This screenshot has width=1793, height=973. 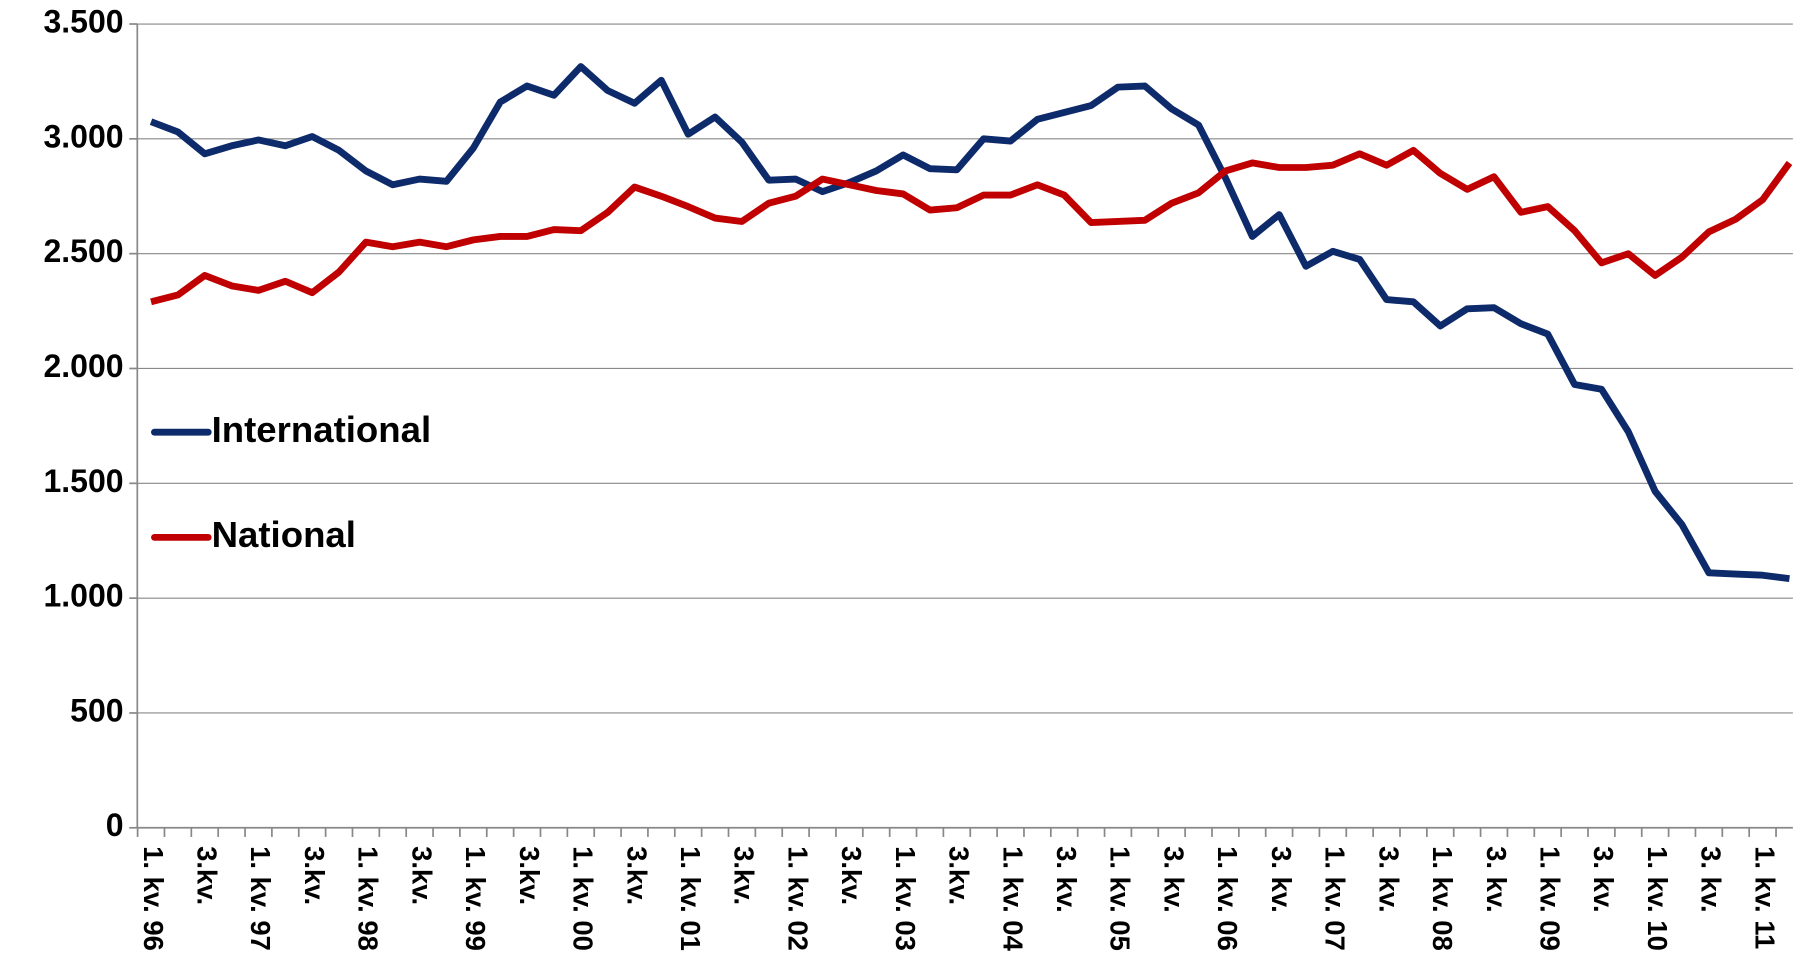 What do you see at coordinates (475, 898) in the screenshot?
I see `x-tick-label: 1. kv. 99` at bounding box center [475, 898].